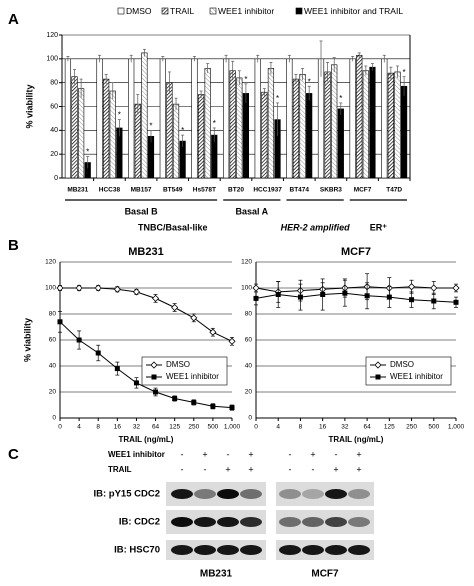  I want to click on group-label: TNBC/Basal-like, so click(173, 227).